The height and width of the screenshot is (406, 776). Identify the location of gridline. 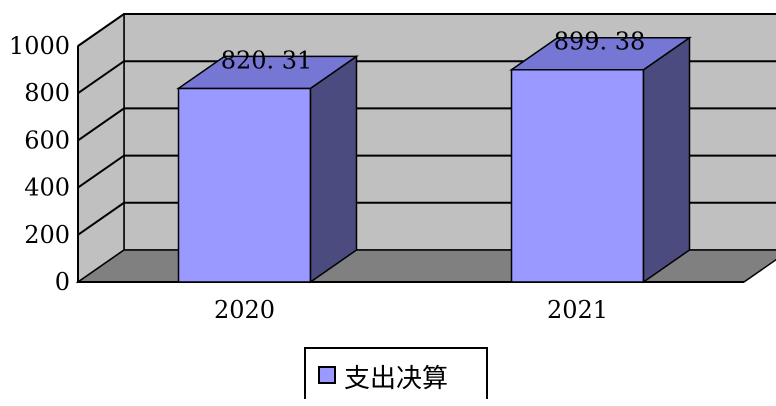
(426, 30).